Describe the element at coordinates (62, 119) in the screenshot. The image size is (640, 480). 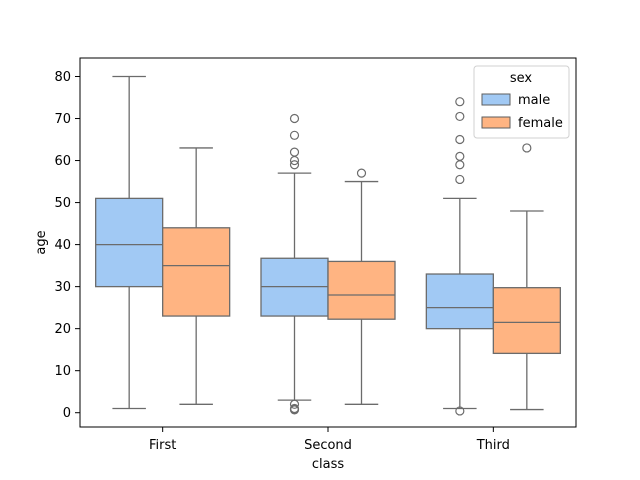
I see `y-tick-label-70: 70` at that location.